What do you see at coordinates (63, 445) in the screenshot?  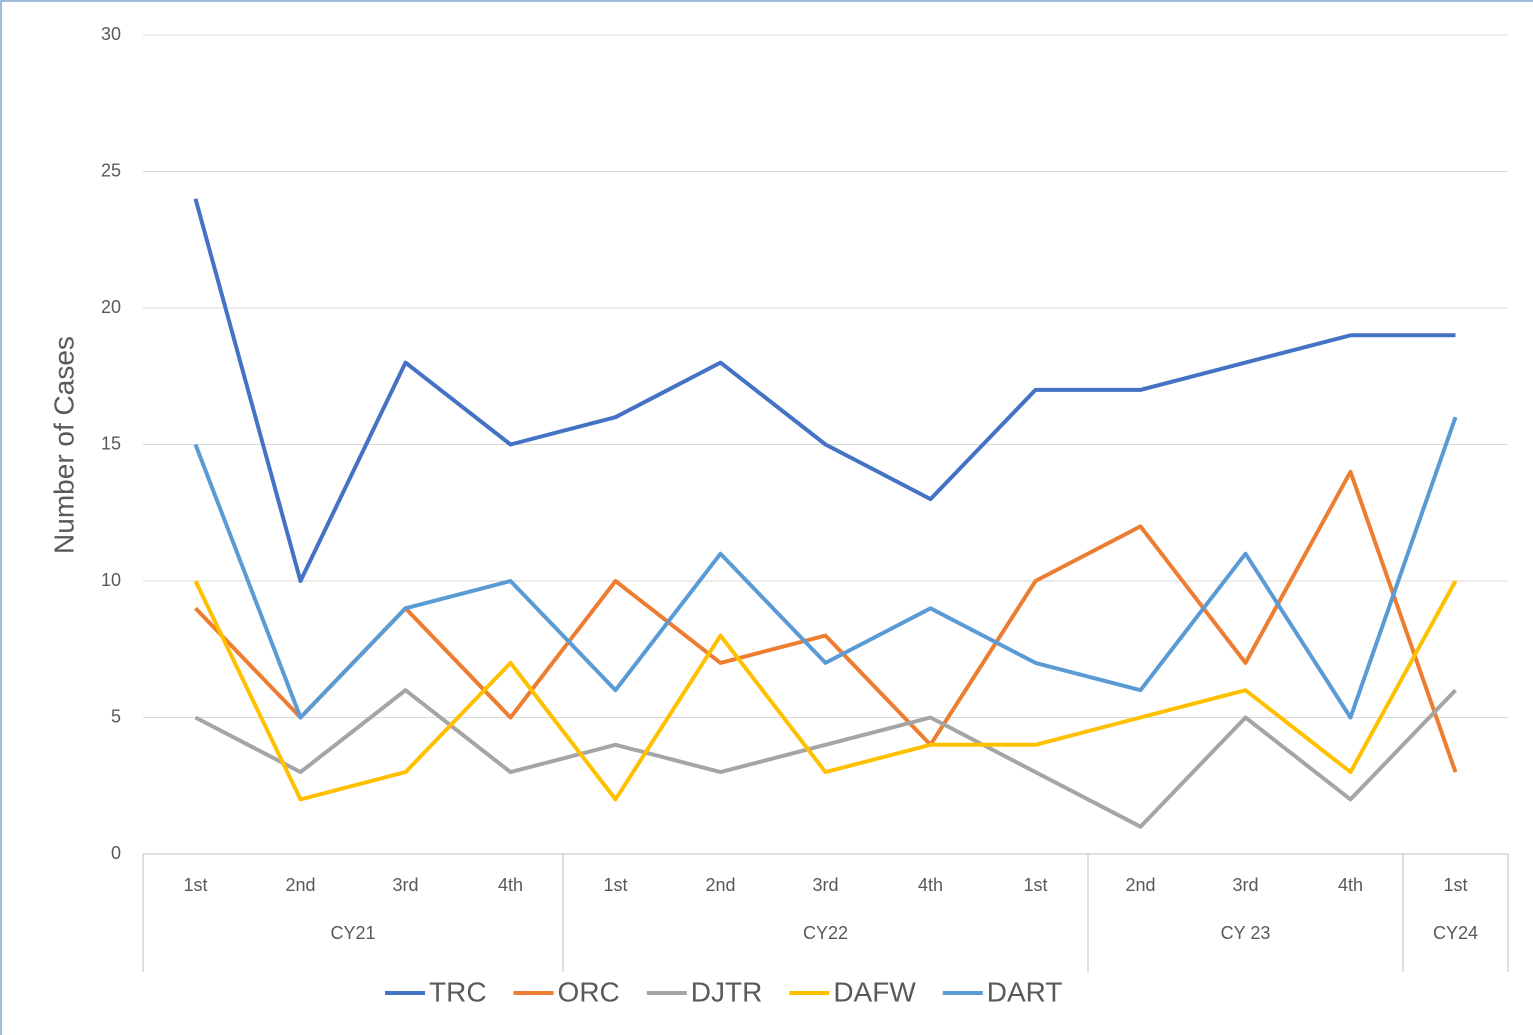 I see `y-axis-label: Number of Cases` at bounding box center [63, 445].